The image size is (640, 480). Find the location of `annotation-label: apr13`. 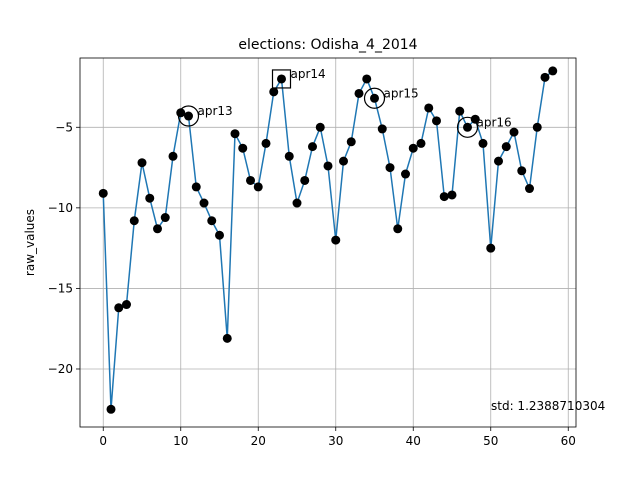

annotation-label: apr13 is located at coordinates (215, 111).